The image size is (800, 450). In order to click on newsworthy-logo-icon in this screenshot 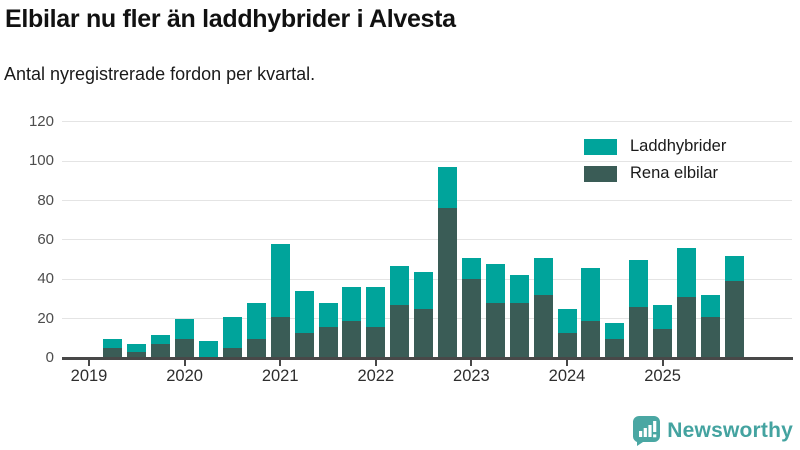, I will do `click(647, 431)`.